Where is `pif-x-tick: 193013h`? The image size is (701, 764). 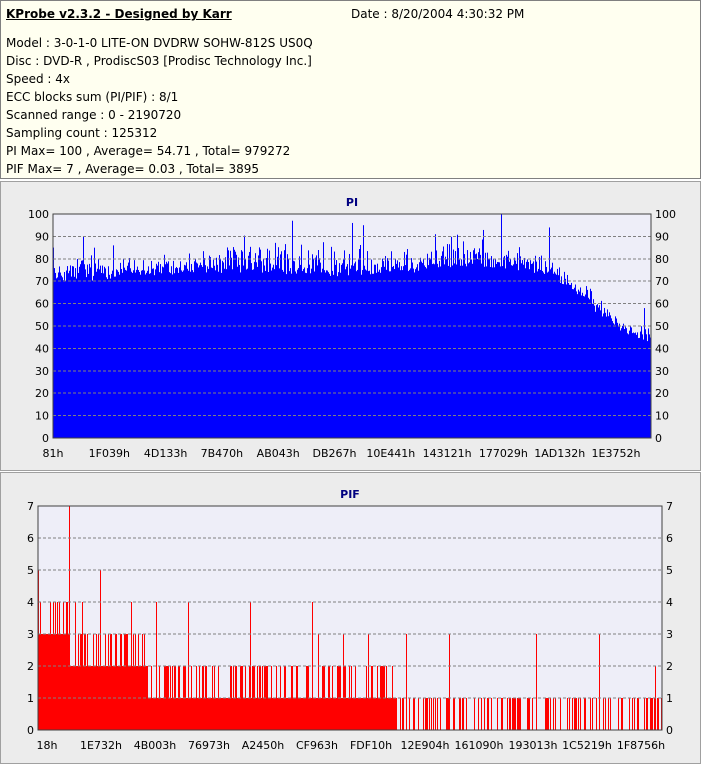
pif-x-tick: 193013h is located at coordinates (533, 745).